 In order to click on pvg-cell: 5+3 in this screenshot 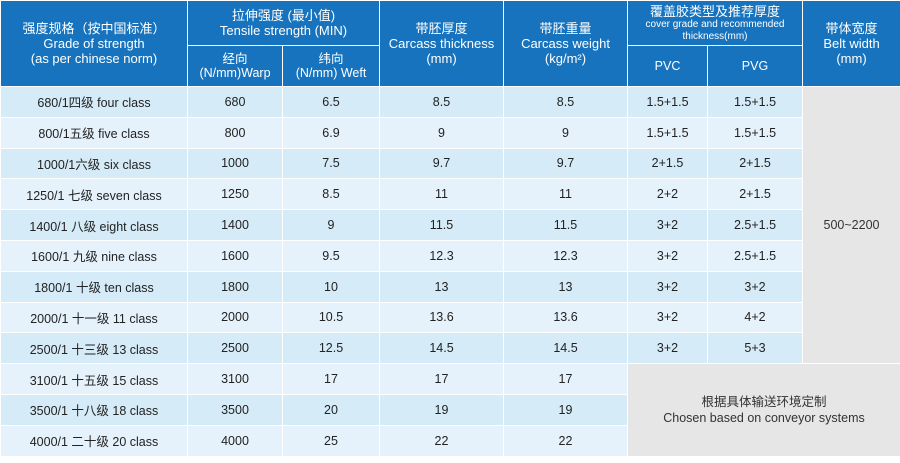, I will do `click(755, 348)`.